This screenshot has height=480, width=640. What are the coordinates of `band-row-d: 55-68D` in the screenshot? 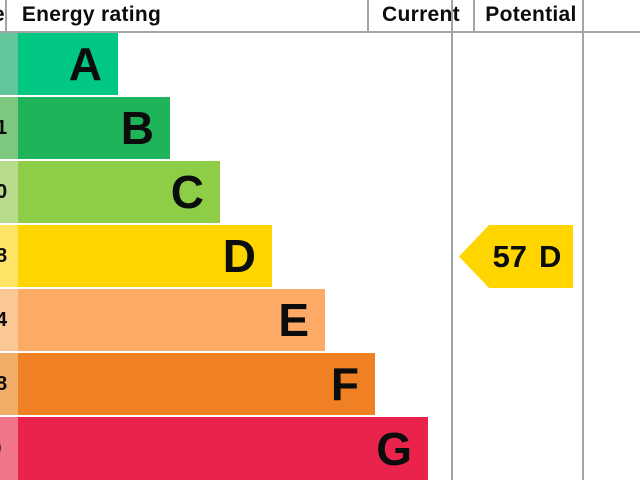 It's located at (320, 257).